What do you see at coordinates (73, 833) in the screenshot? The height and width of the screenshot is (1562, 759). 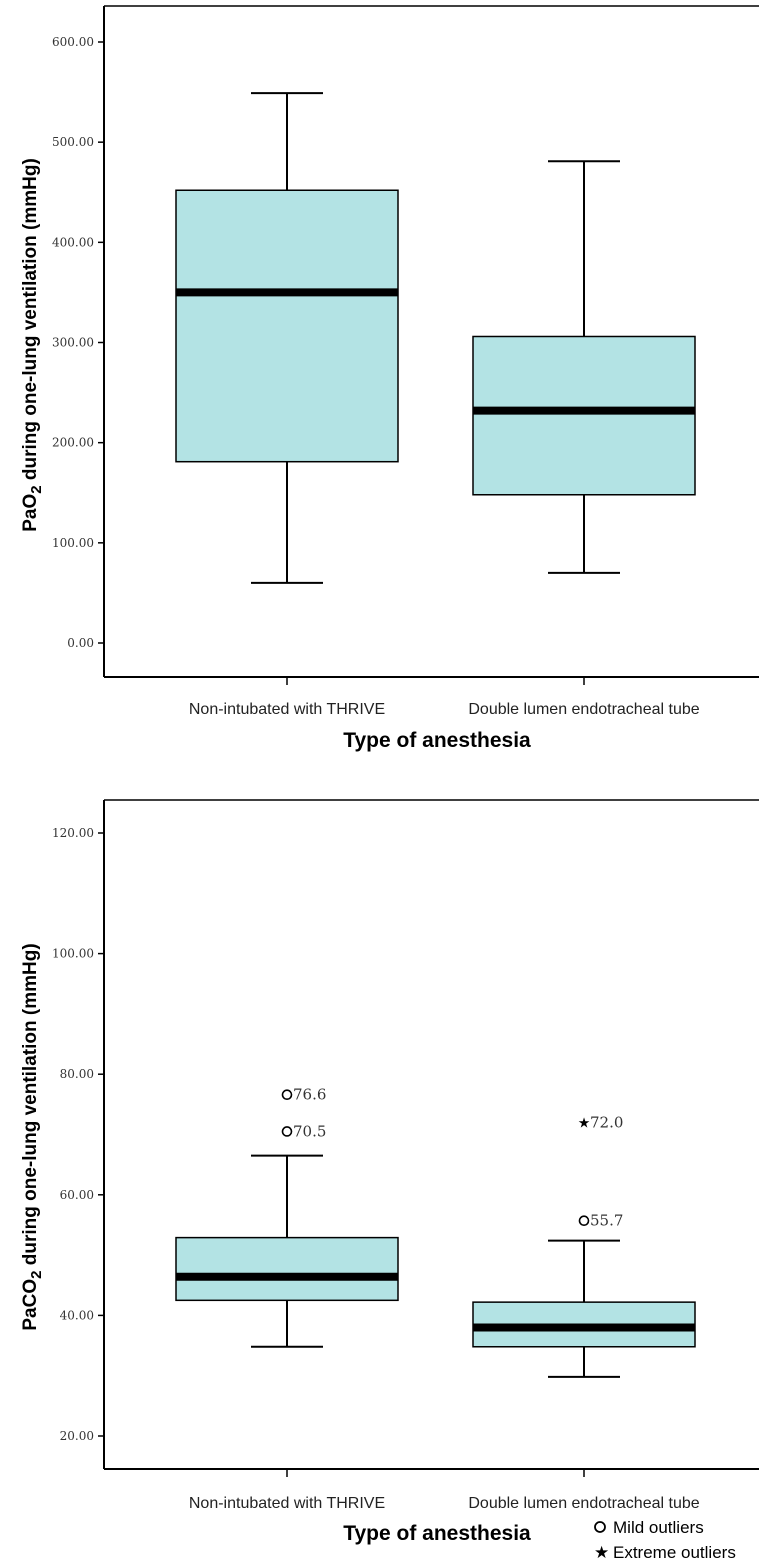 I see `y-tick-label: 120.00` at bounding box center [73, 833].